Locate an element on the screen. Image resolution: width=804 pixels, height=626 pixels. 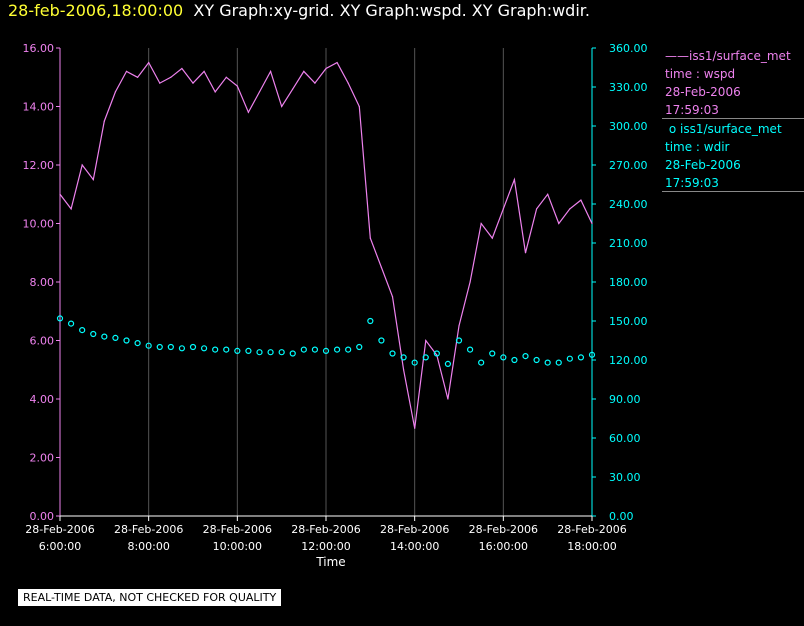
right-tick-label: 90.00 is located at coordinates (625, 399).